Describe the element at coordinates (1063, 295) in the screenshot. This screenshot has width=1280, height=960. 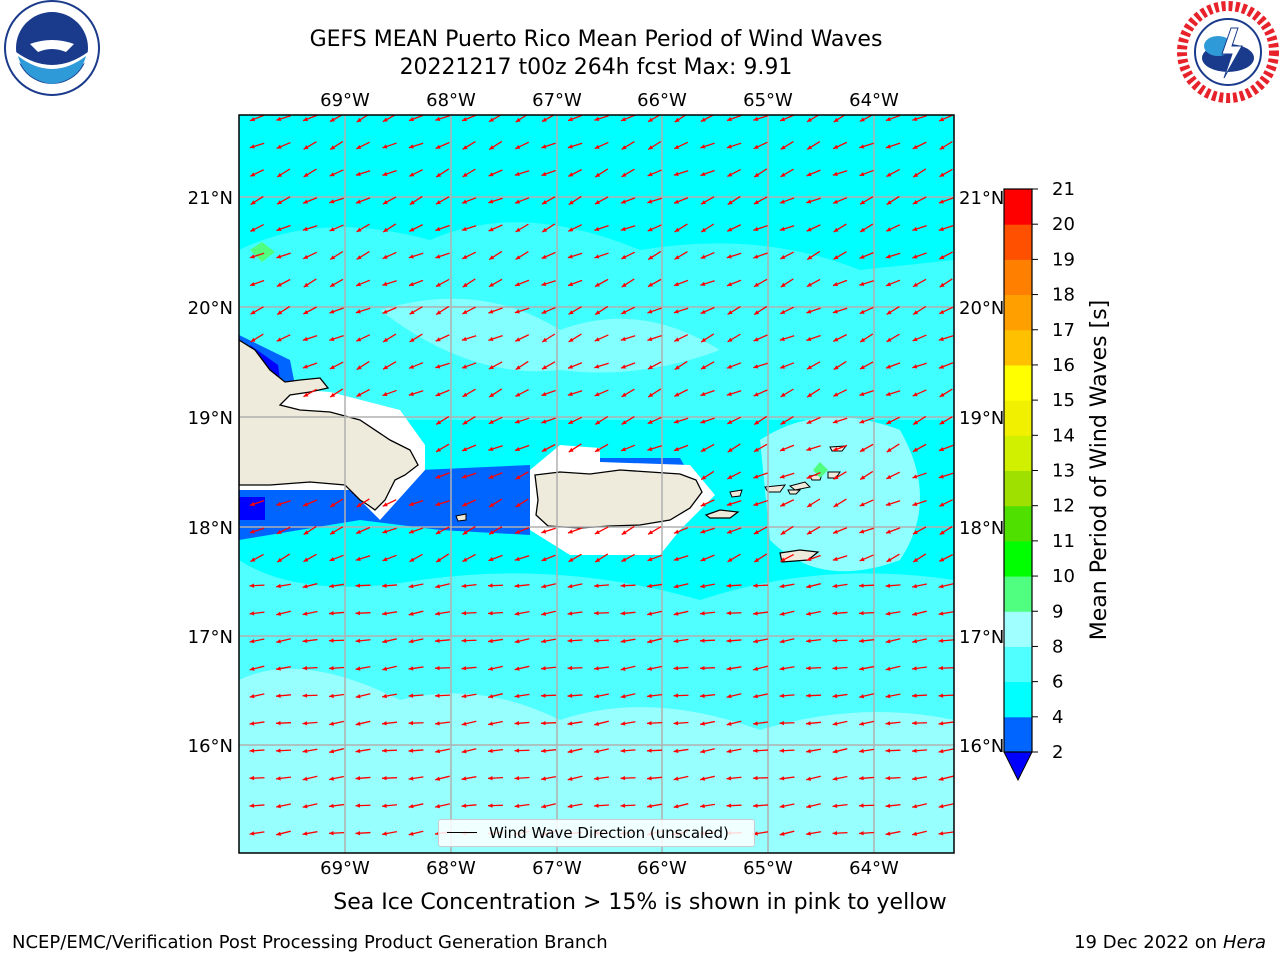
I see `colorbar-tick-label: 18` at that location.